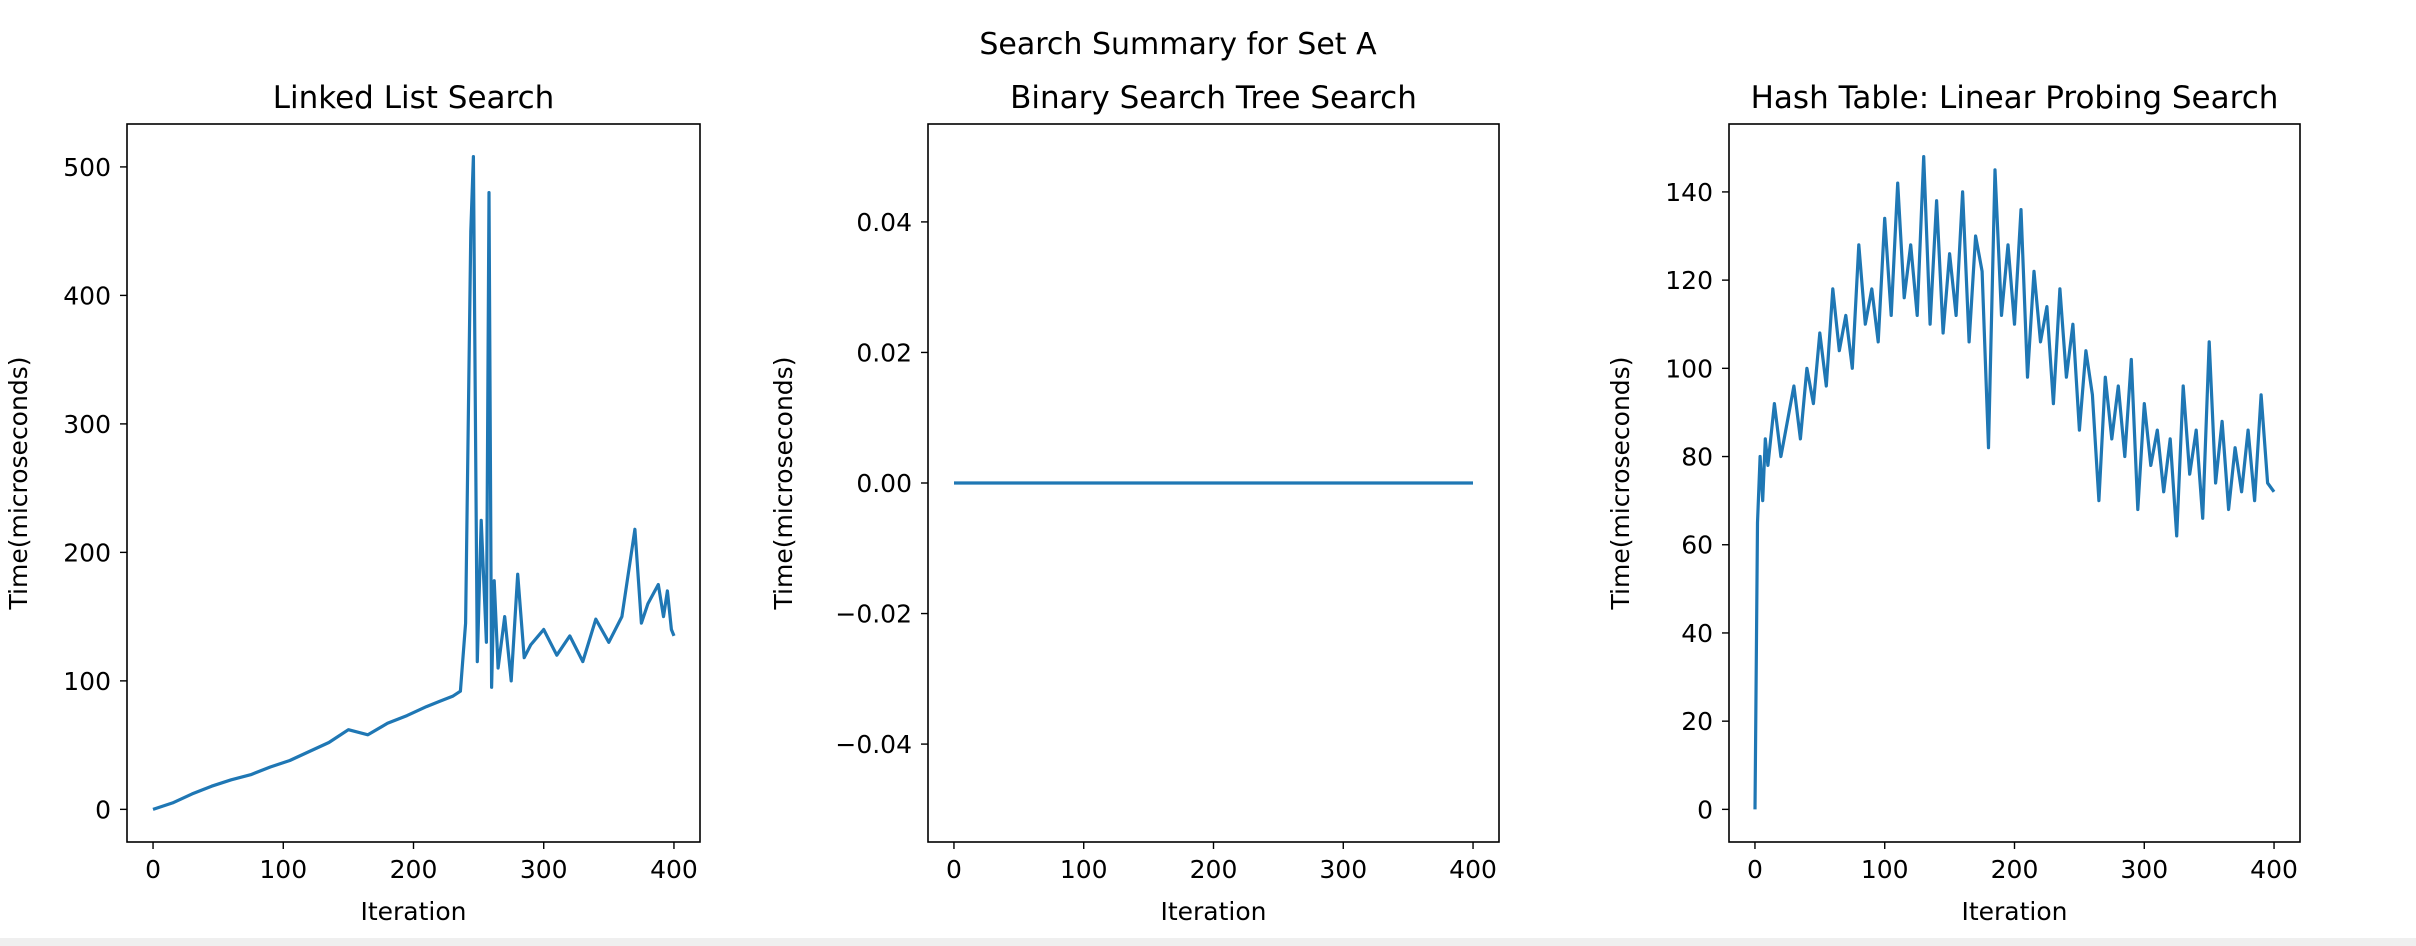 This screenshot has width=2416, height=946. Describe the element at coordinates (1697, 457) in the screenshot. I see `y-tick-label: 80` at that location.